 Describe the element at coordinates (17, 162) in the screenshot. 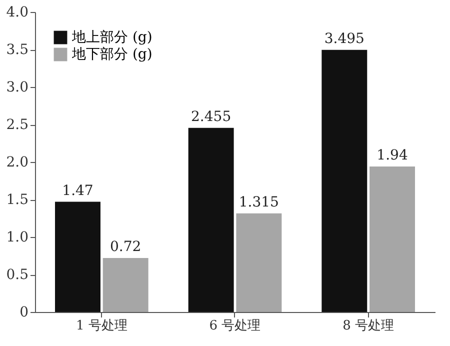

I see `y-tick-label: 2.0` at that location.